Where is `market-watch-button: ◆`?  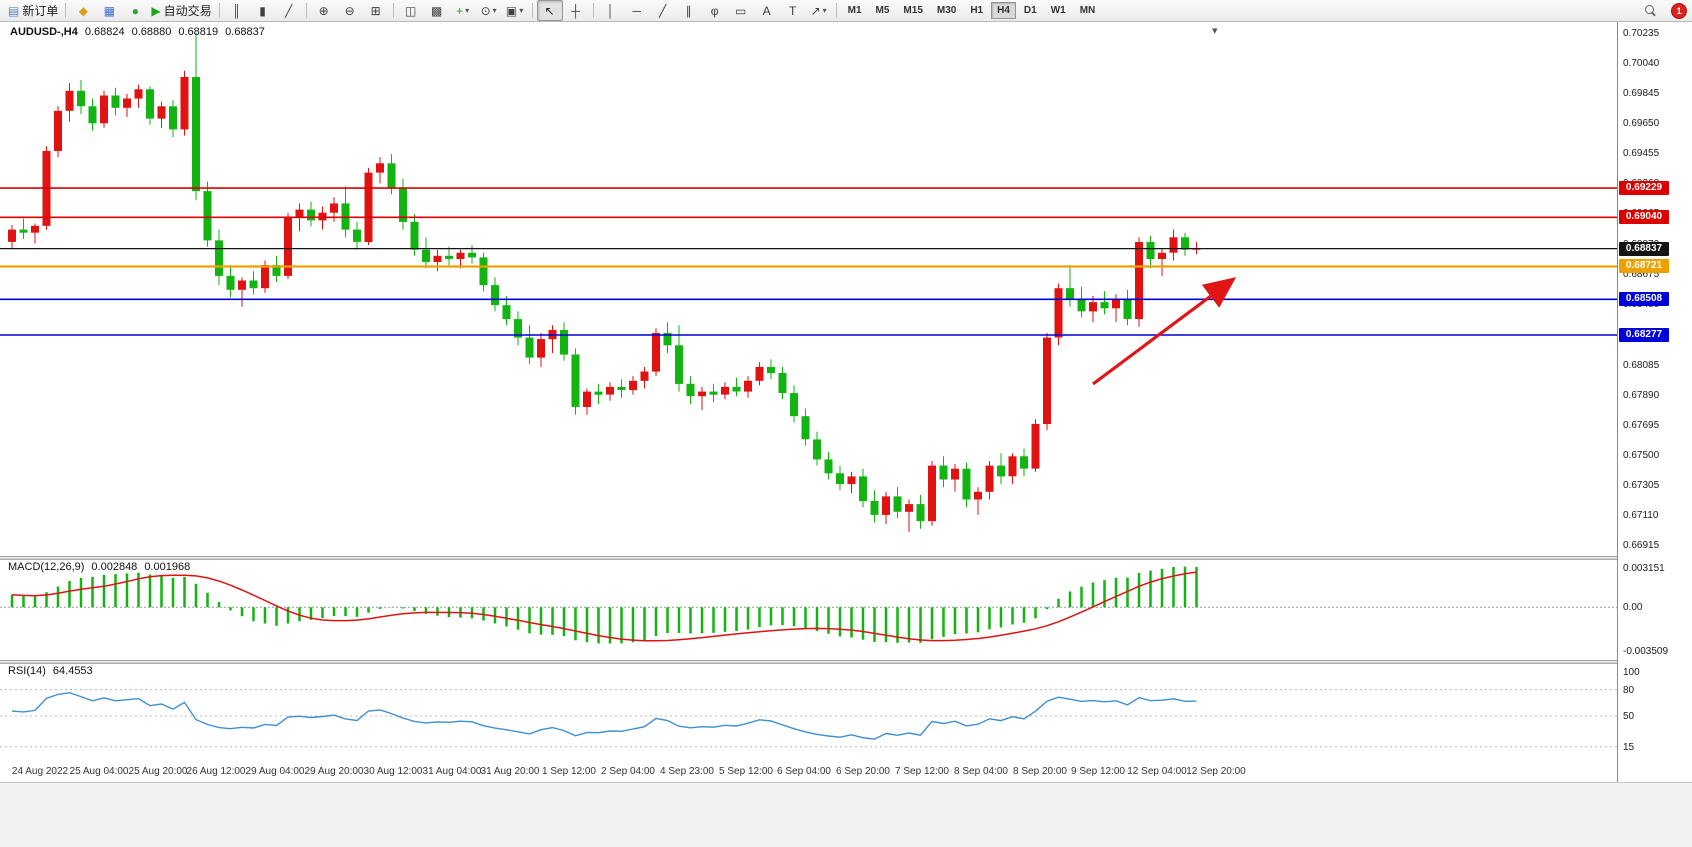
market-watch-button: ◆ is located at coordinates (83, 10).